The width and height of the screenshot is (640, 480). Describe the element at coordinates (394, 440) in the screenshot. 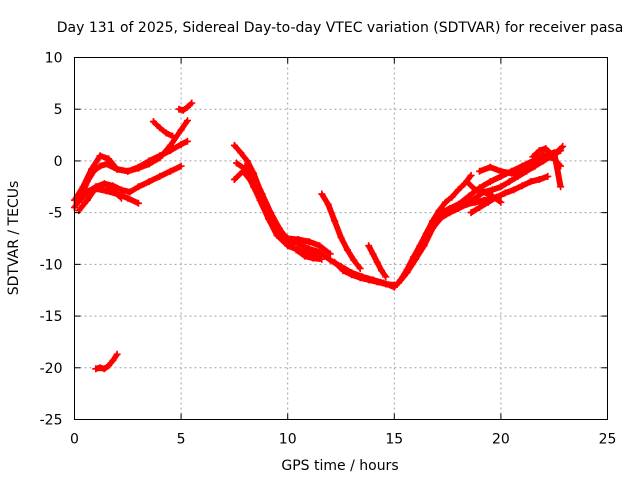

I see `x-tick-label: 15` at that location.